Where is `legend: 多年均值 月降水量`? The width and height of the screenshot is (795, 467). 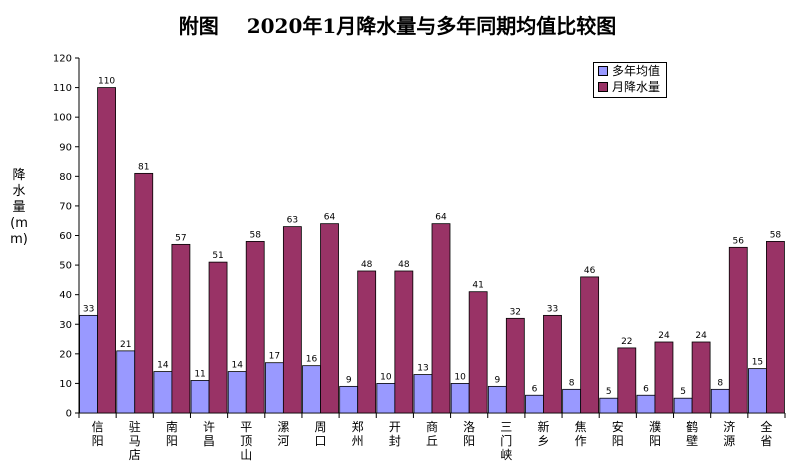
legend: 多年均值 月降水量 is located at coordinates (630, 80).